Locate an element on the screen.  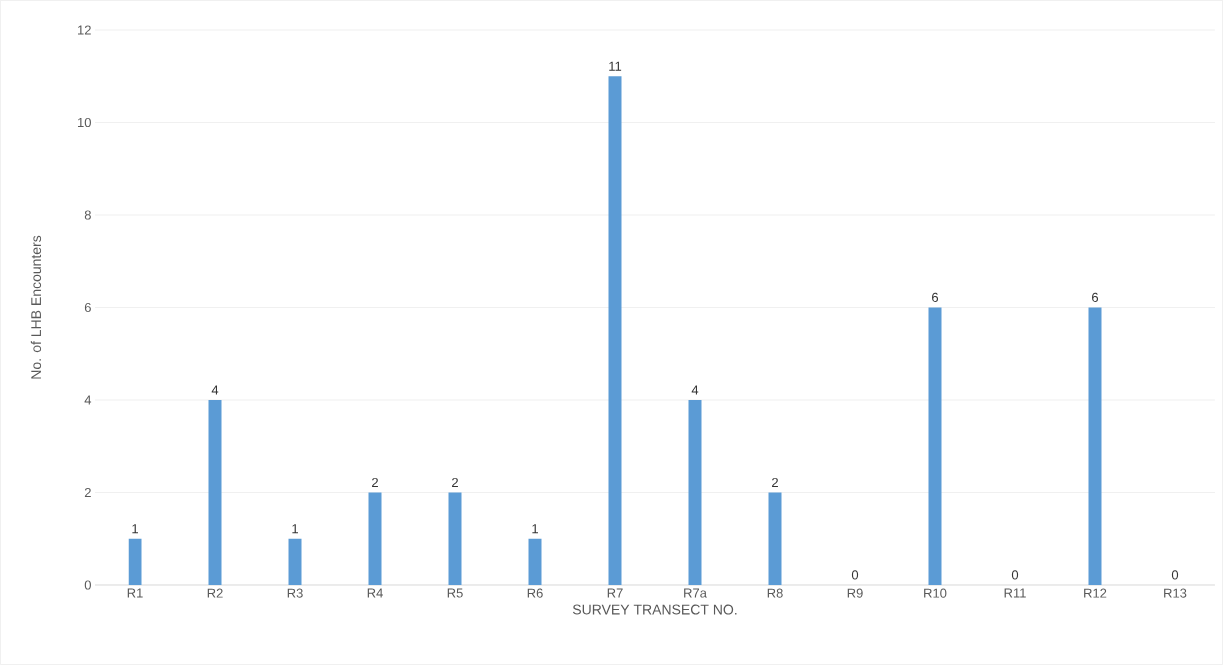
y-axis-title: No. of LHB Encounters is located at coordinates (36, 307).